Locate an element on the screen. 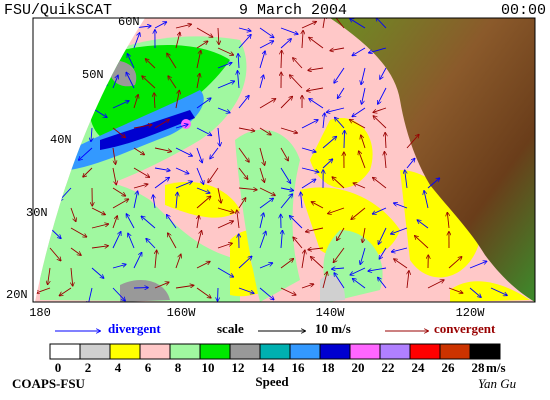  colorbar-label: 22 is located at coordinates (388, 367).